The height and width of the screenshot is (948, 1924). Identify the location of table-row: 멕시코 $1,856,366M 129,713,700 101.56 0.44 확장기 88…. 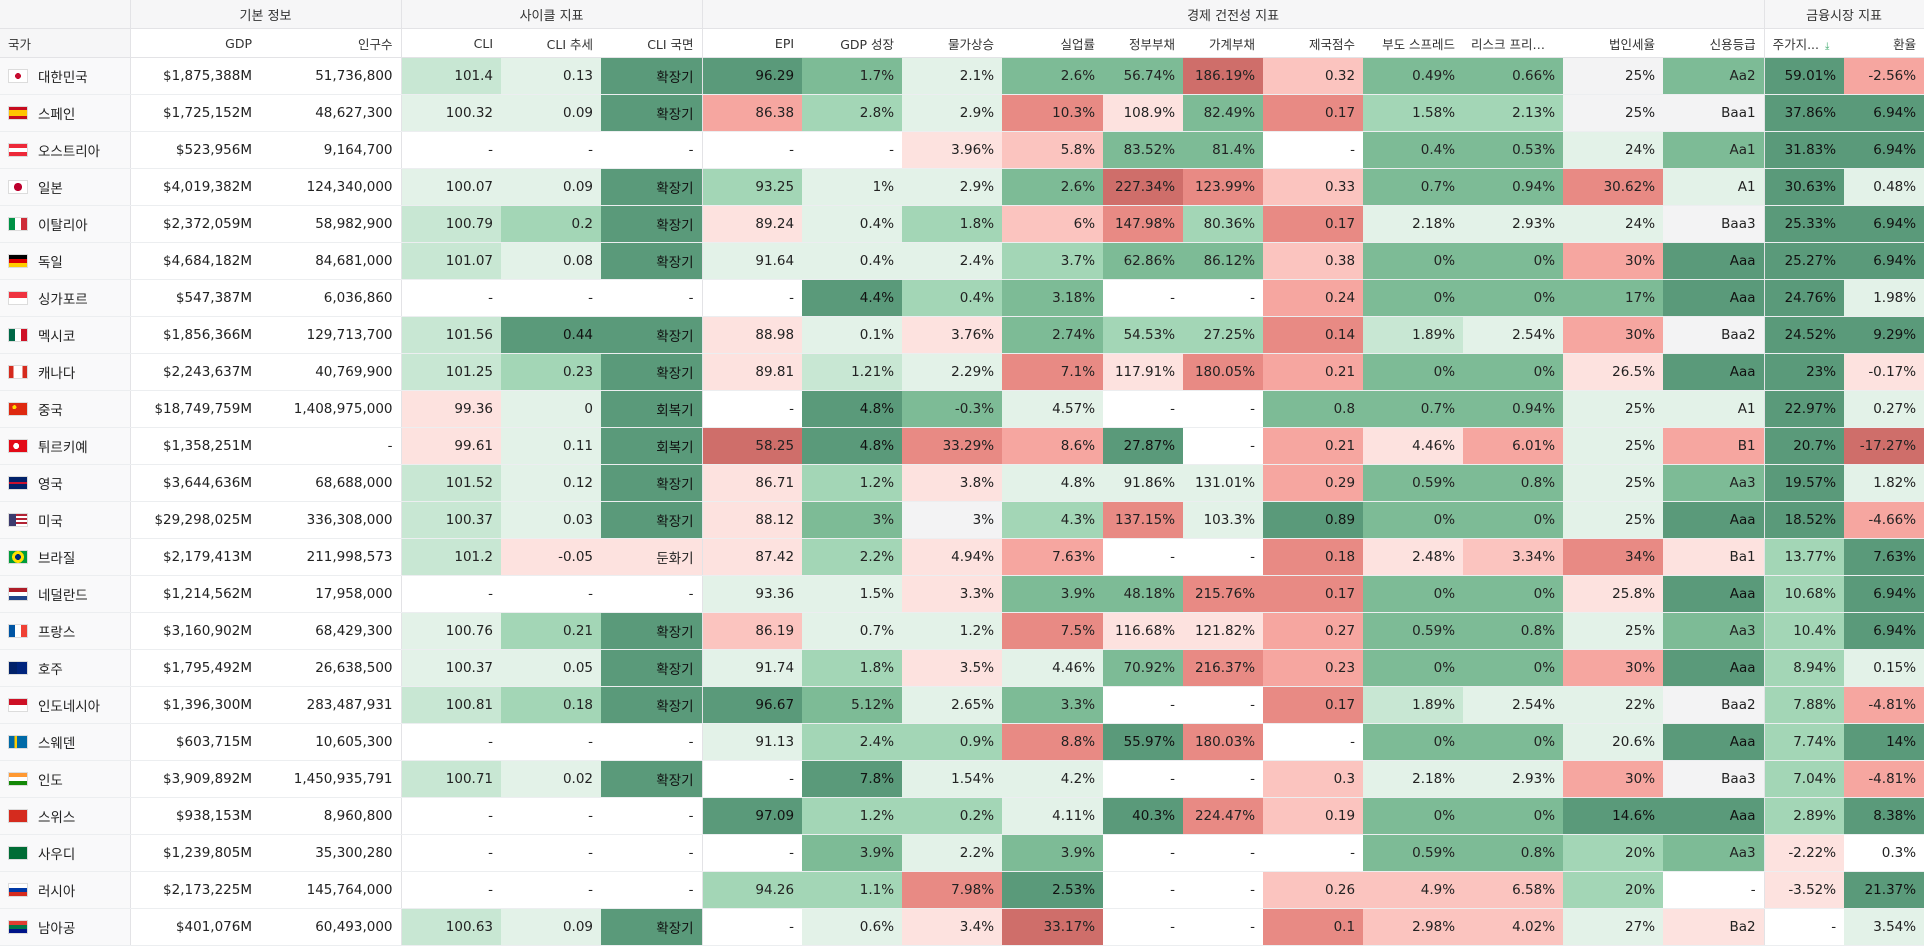
(962, 335).